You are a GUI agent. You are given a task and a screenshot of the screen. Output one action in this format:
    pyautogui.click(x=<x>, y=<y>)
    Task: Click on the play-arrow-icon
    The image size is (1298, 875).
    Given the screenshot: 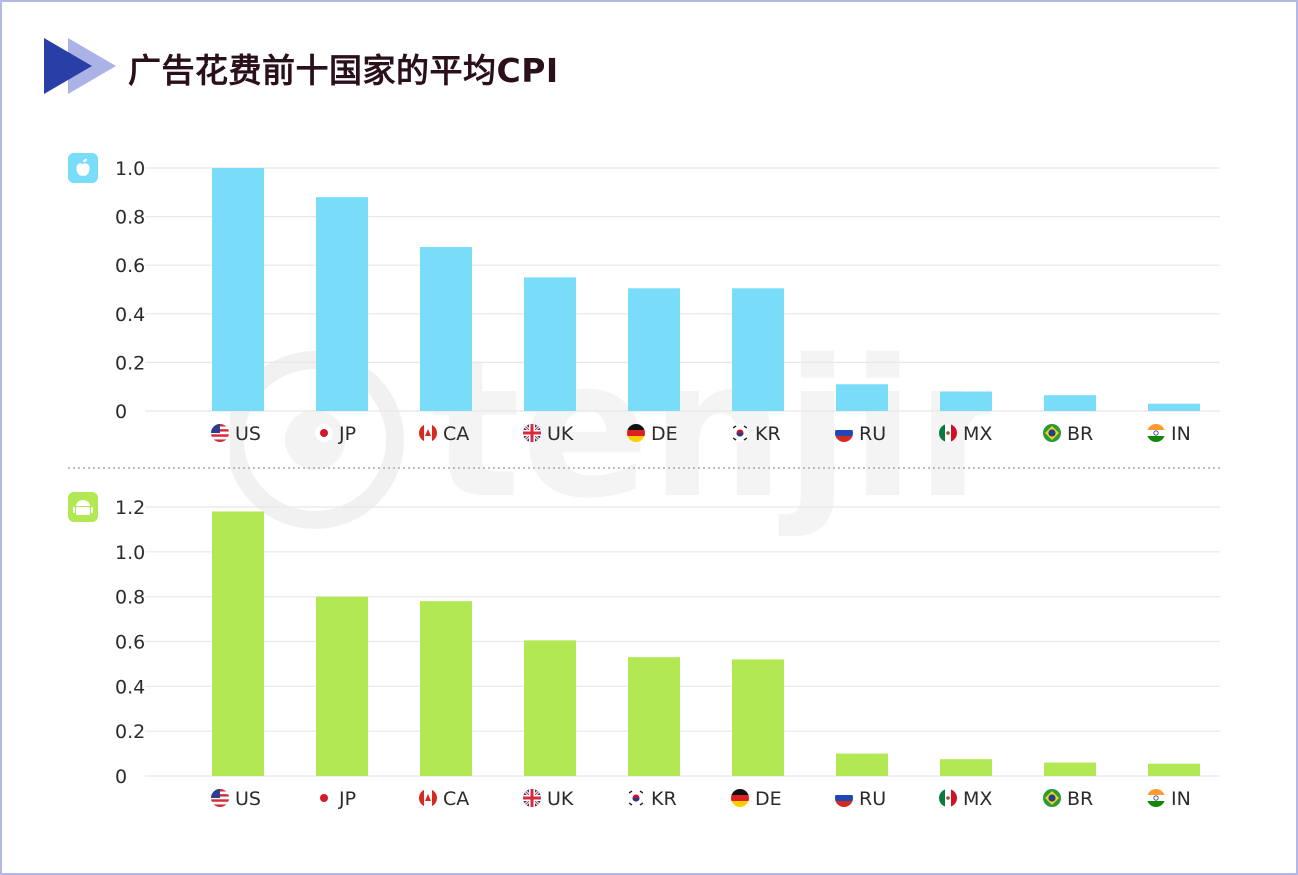 What is the action you would take?
    pyautogui.click(x=80, y=66)
    